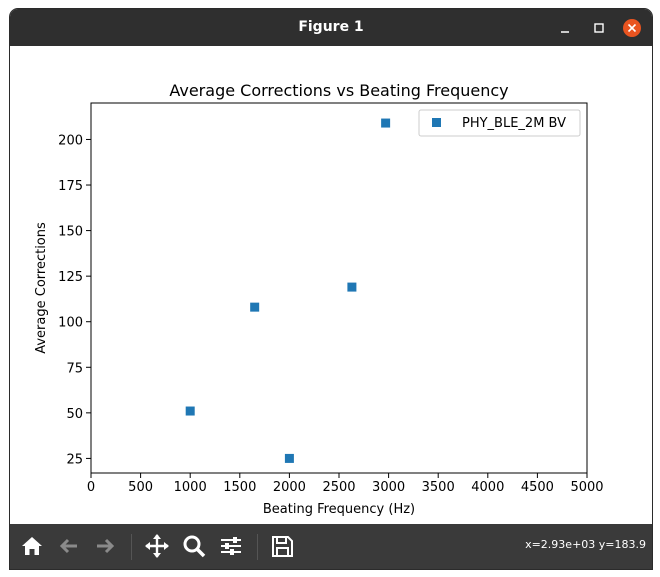  I want to click on x-axis-label: Beating Frequency (Hz), so click(339, 509).